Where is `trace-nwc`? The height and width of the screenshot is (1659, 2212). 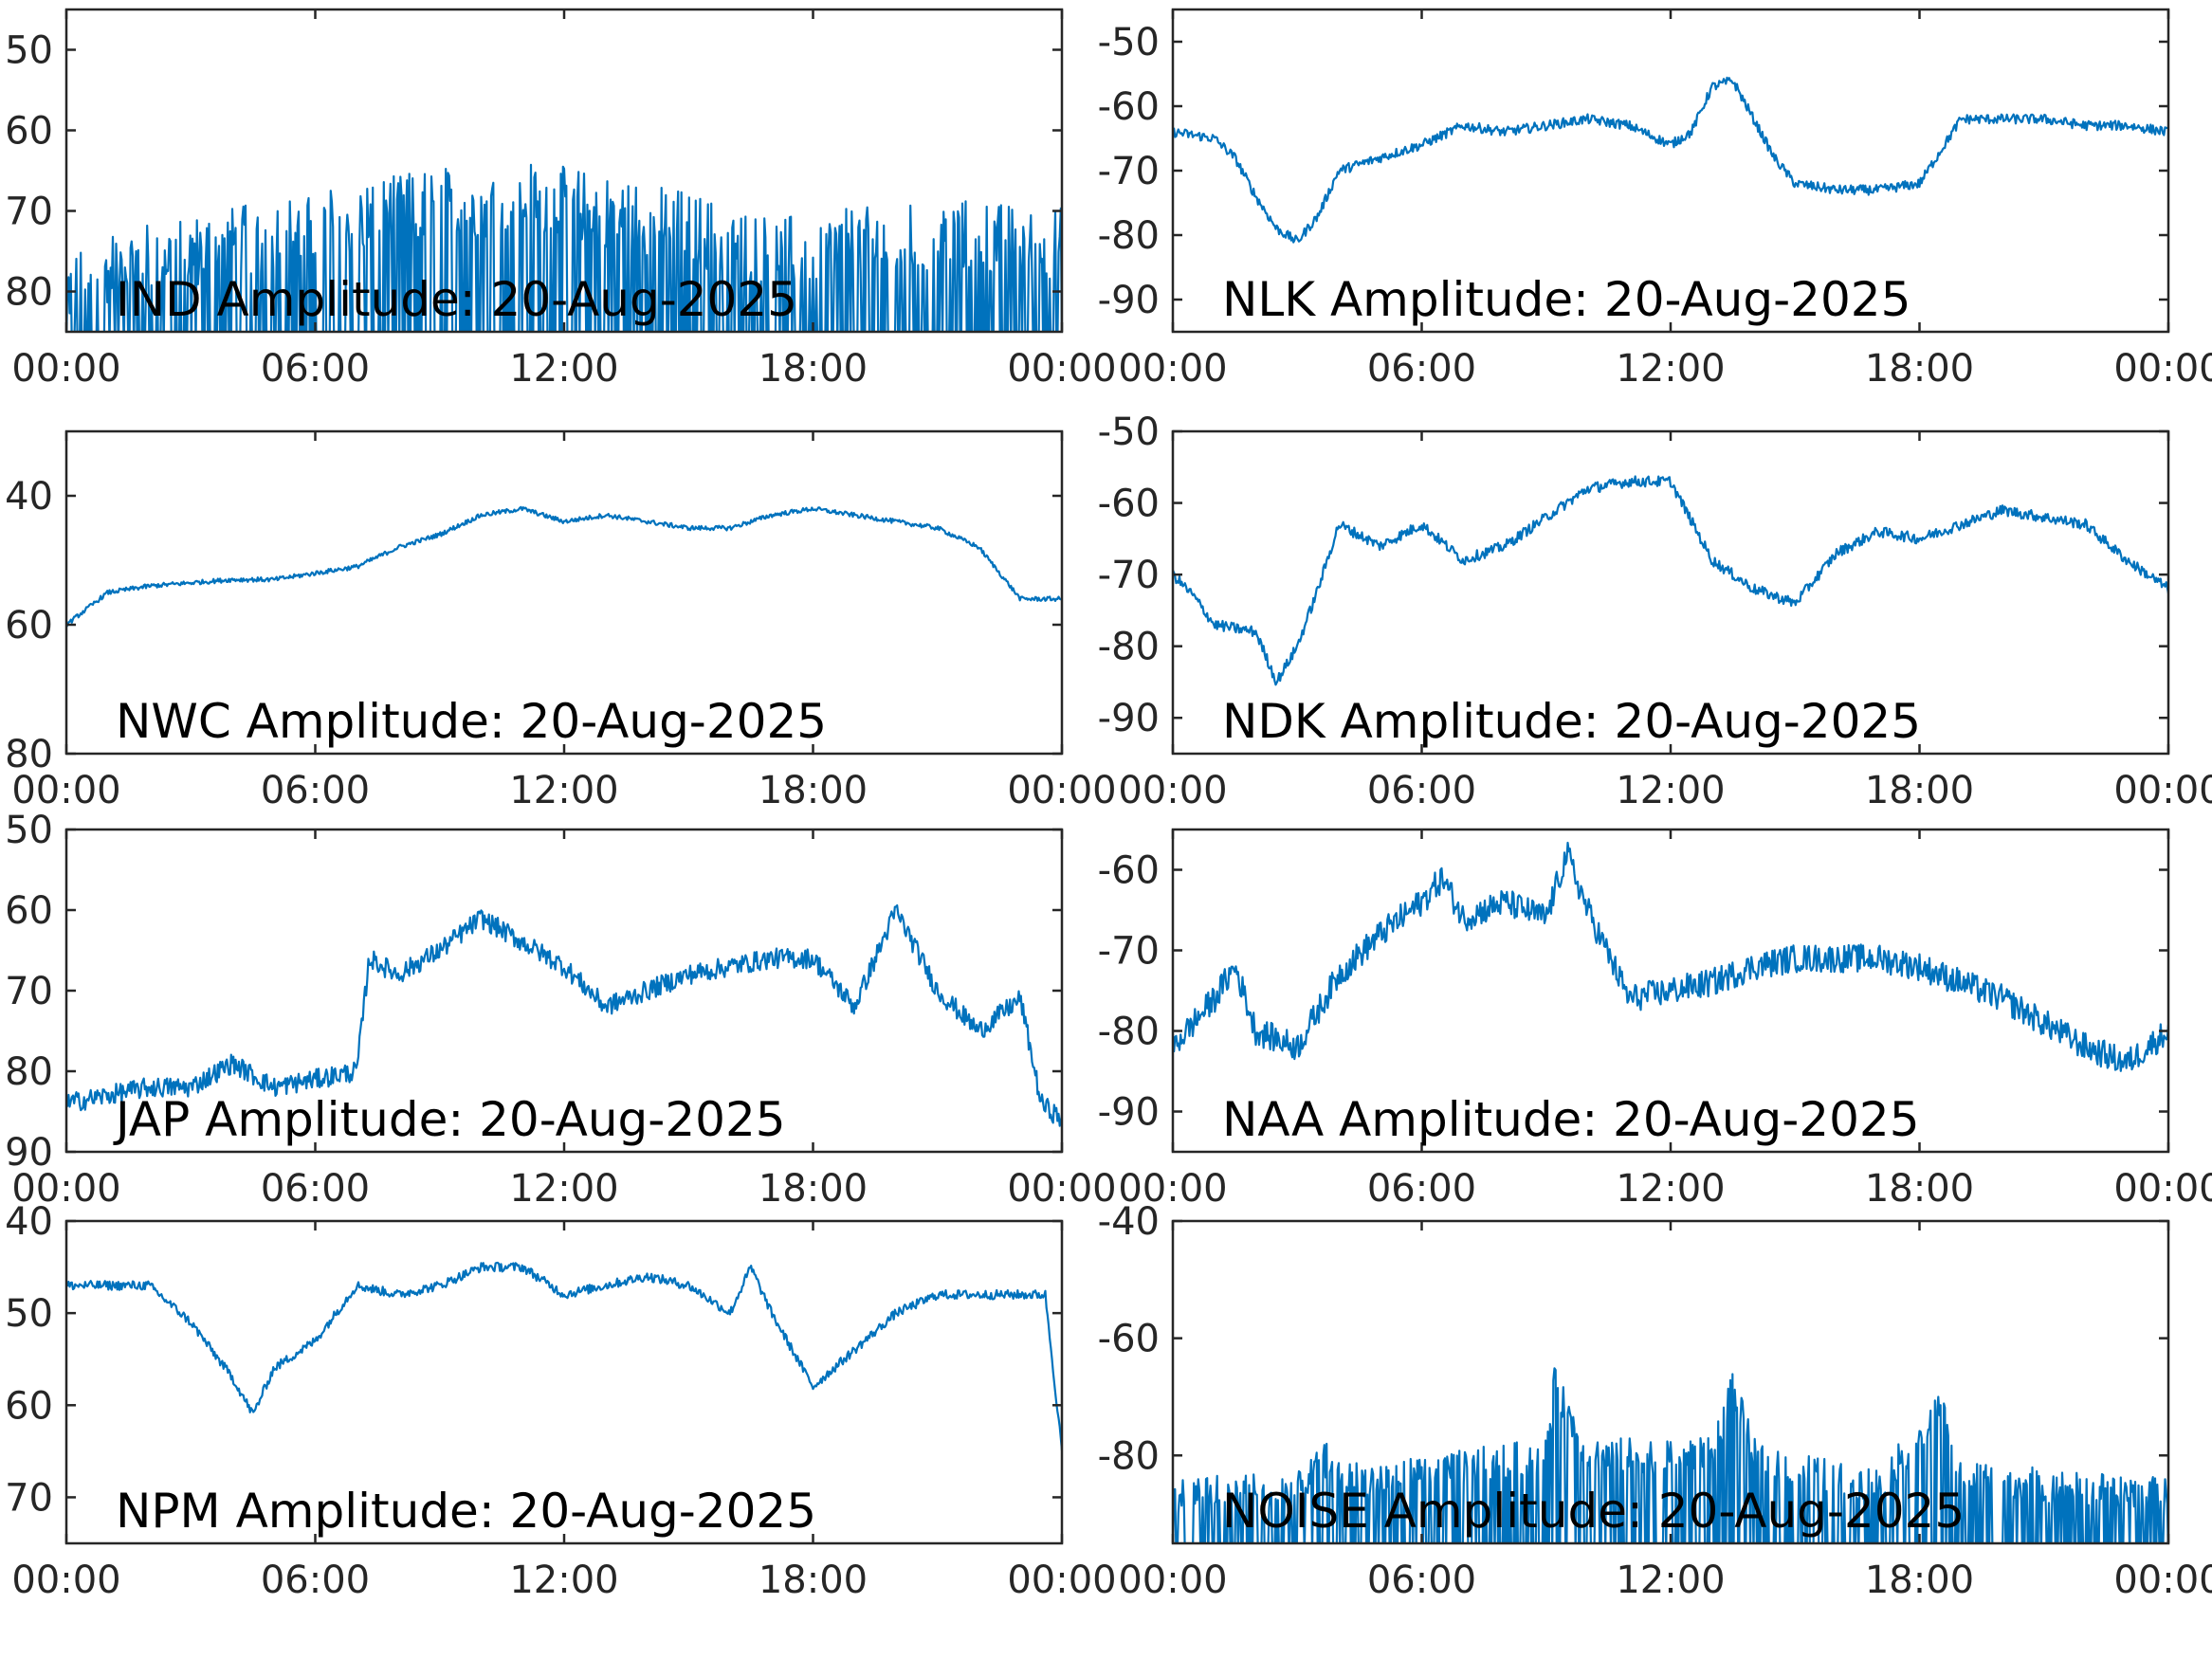 trace-nwc is located at coordinates (564, 566).